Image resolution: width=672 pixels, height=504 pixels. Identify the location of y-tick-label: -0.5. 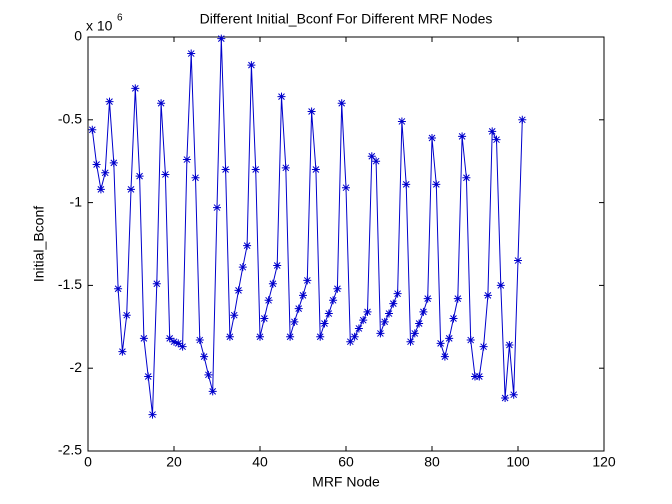
(70, 119).